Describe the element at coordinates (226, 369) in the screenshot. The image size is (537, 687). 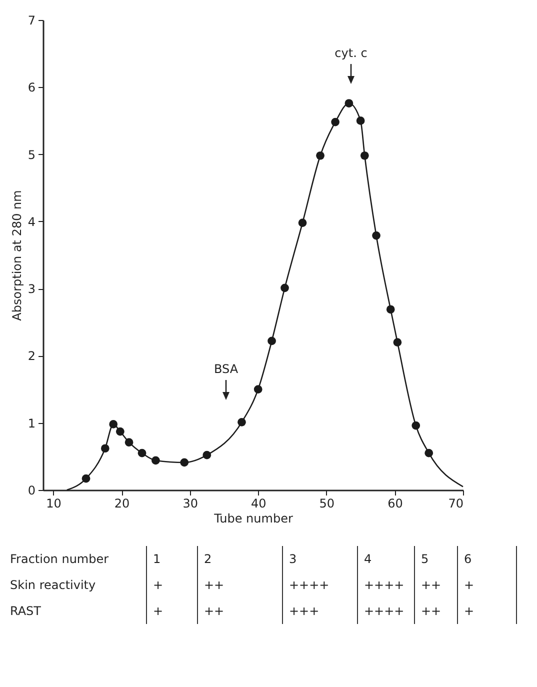
I see `annotation: BSA` at that location.